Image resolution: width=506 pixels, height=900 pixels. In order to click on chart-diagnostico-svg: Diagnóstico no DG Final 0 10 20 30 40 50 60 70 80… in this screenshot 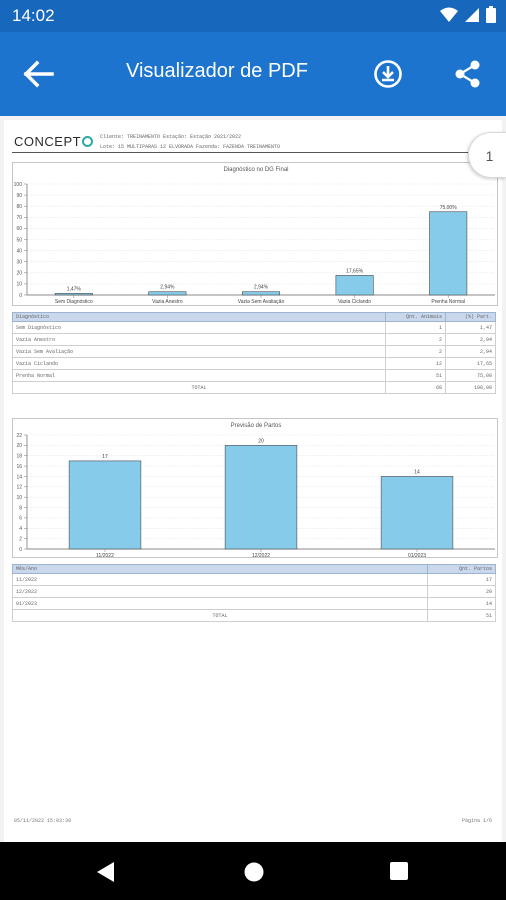, I will do `click(254, 236)`.